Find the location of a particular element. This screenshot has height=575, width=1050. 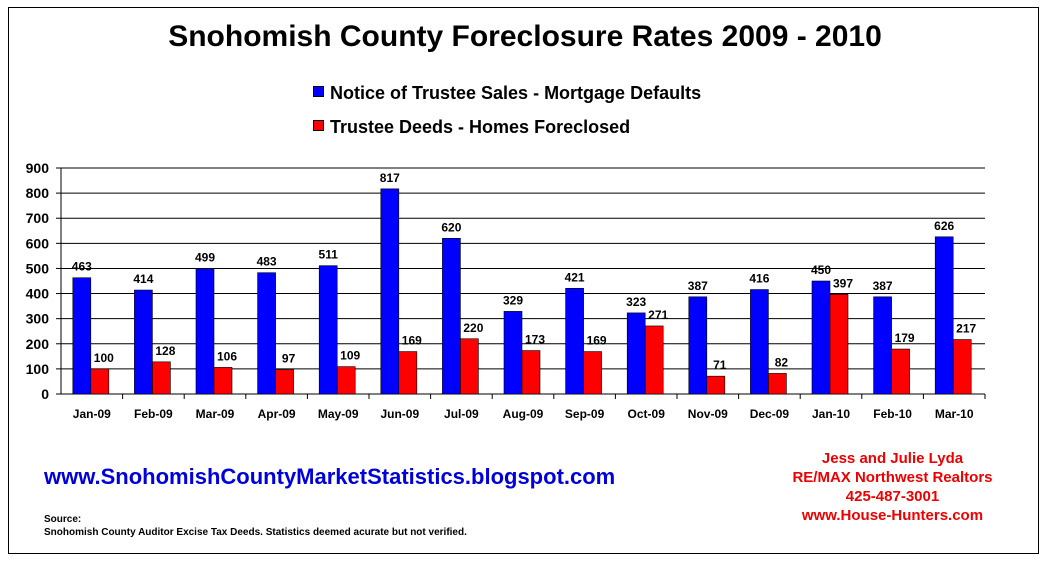

data-label-defaults: 421 is located at coordinates (575, 277).